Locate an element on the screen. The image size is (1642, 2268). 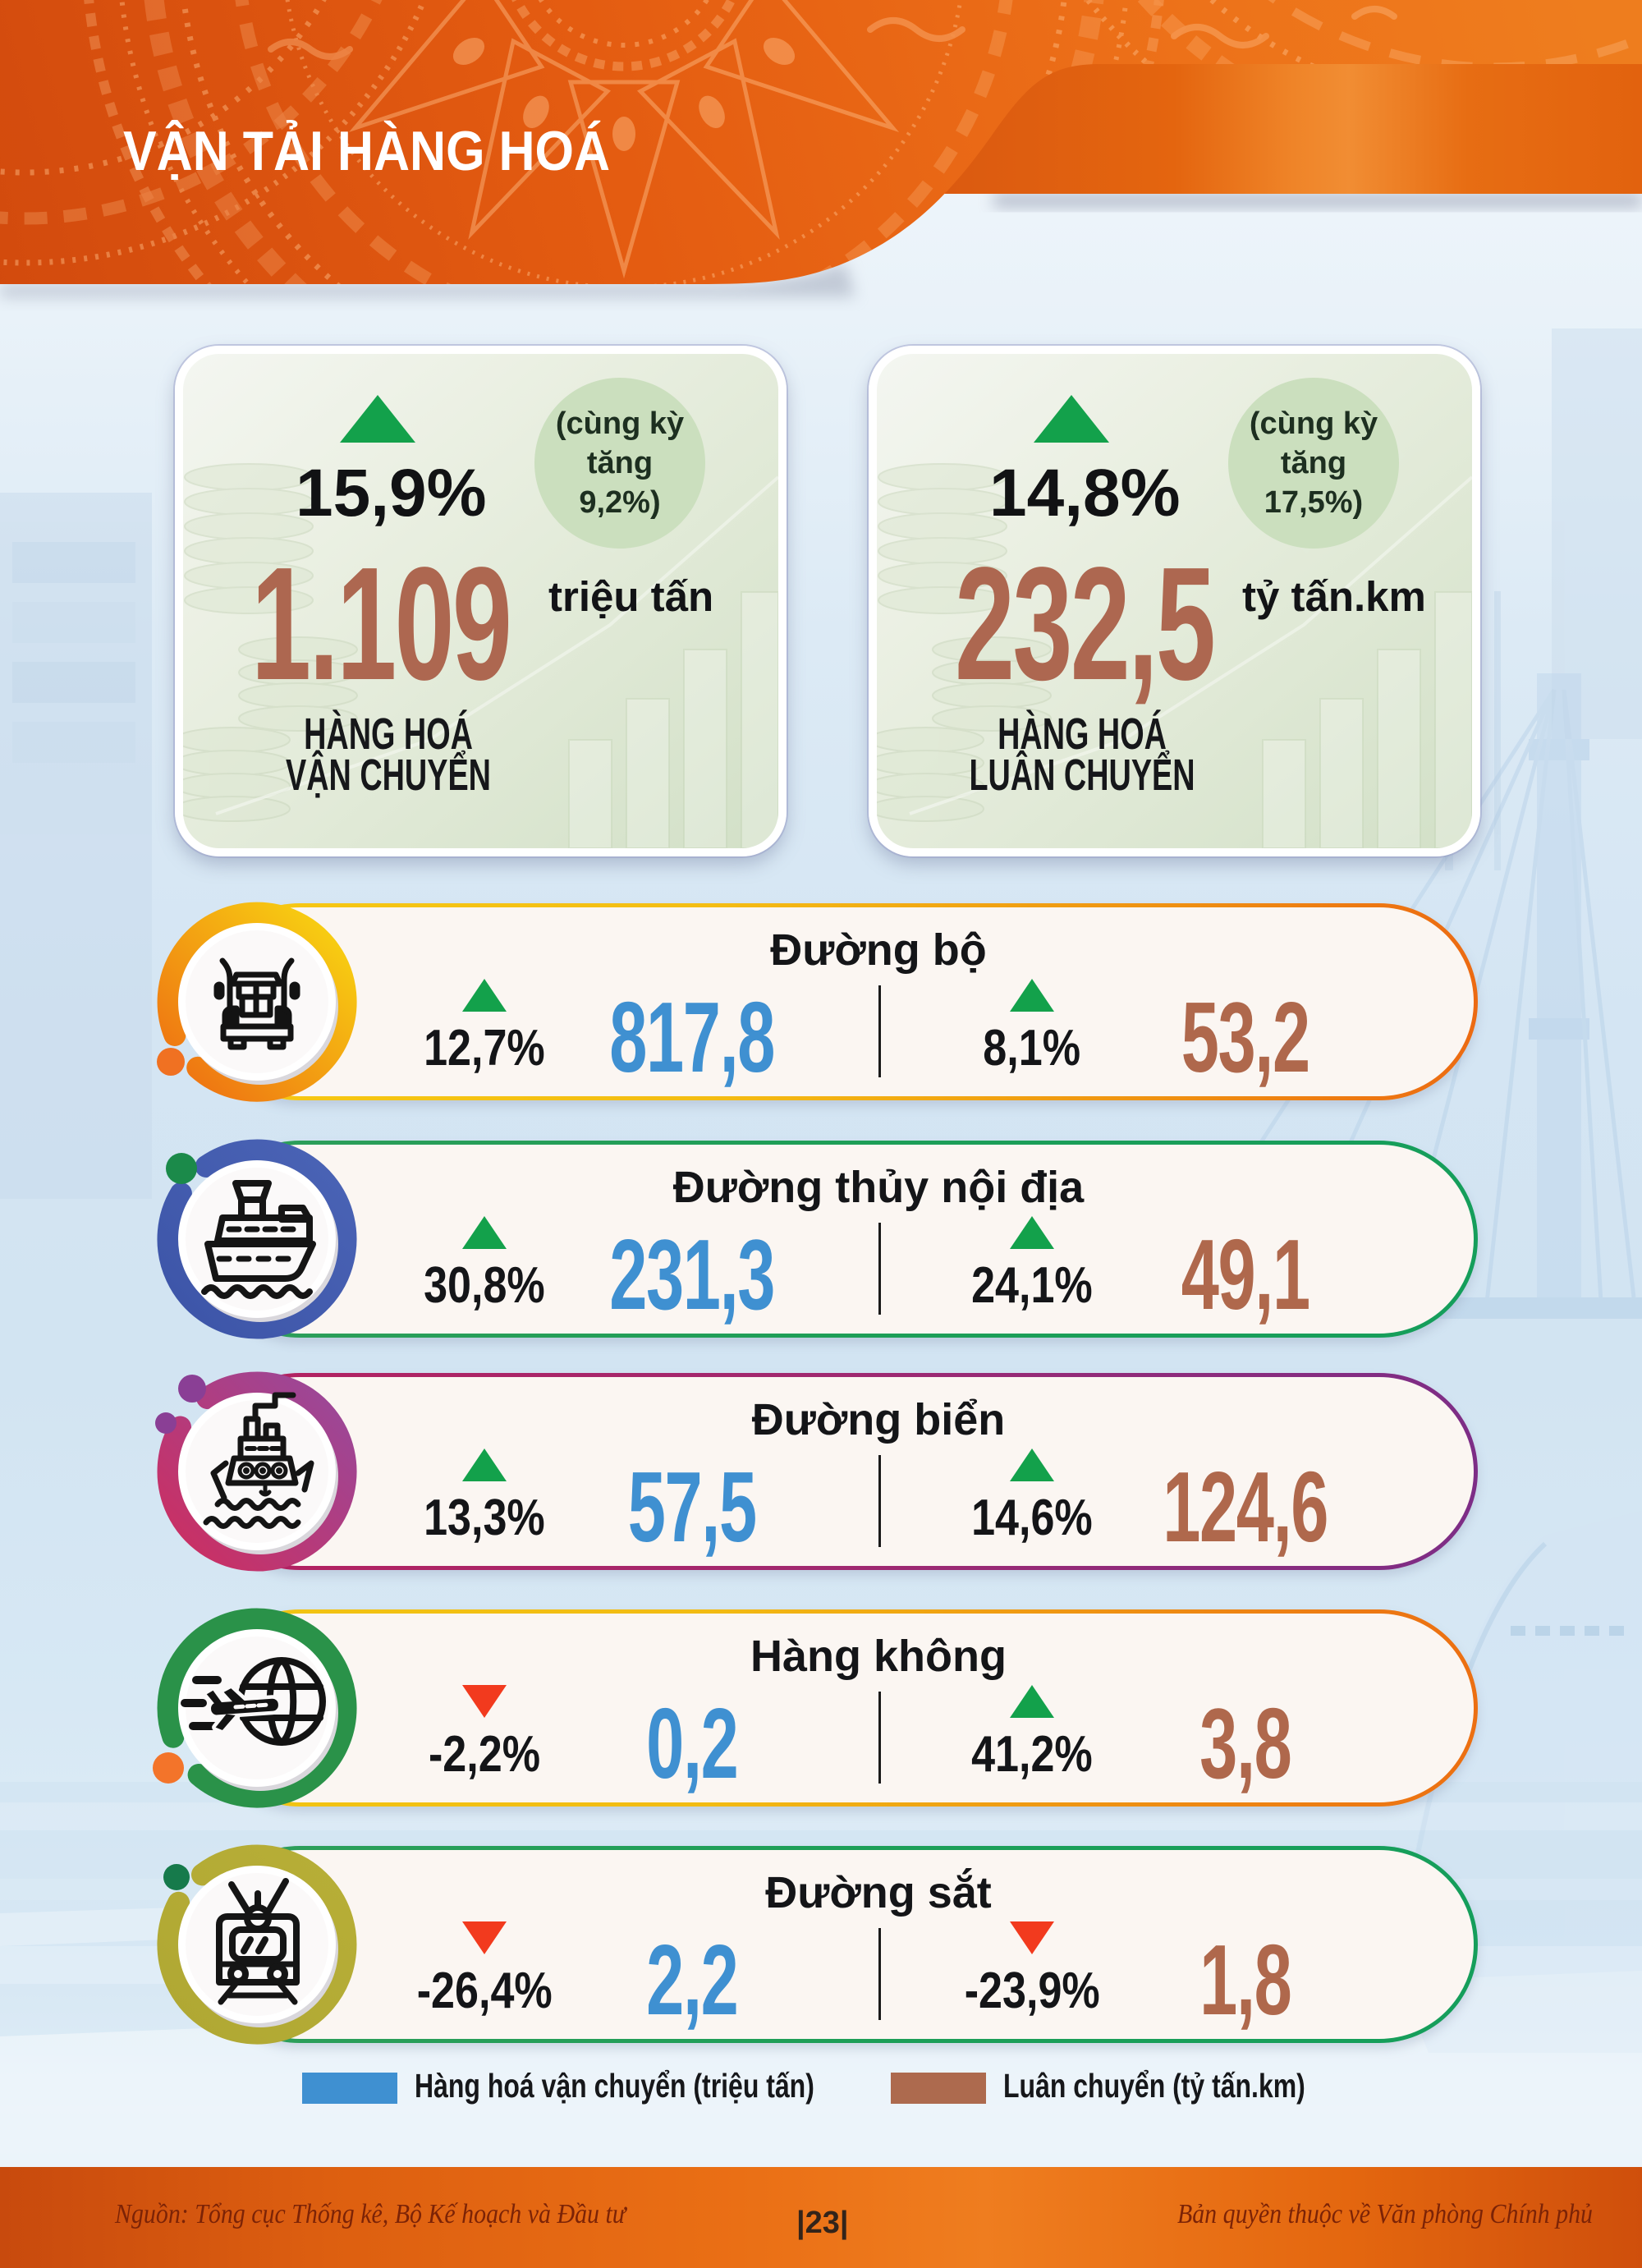
svg-text: VẬN TẢI HÀNG HOÁ is located at coordinates (366, 150).